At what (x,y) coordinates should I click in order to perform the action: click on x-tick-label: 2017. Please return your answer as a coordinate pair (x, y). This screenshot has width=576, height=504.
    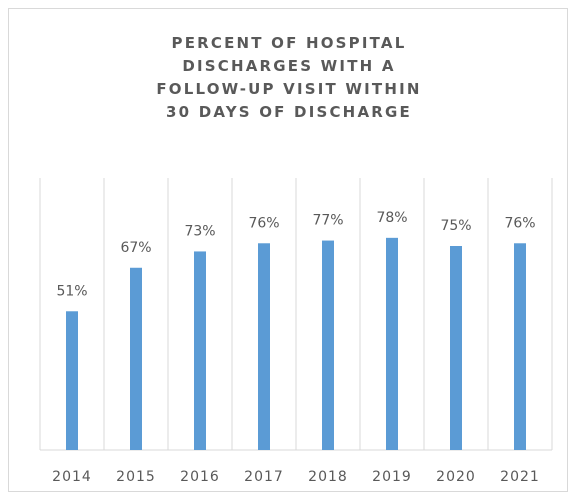
    Looking at the image, I should click on (264, 477).